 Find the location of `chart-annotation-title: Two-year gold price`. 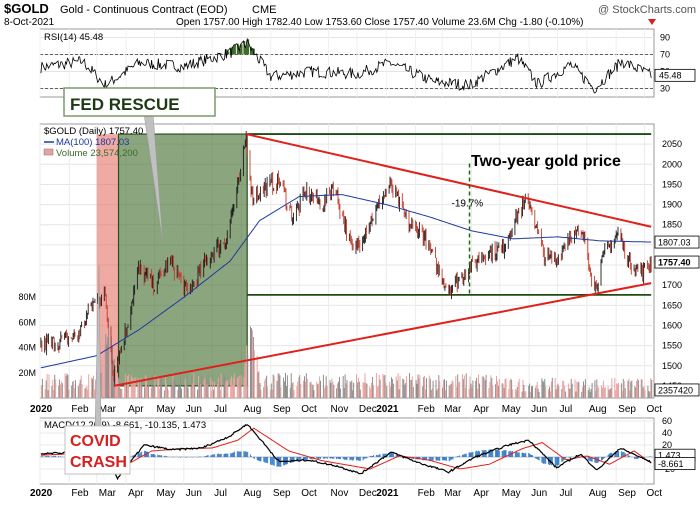

chart-annotation-title: Two-year gold price is located at coordinates (546, 161).